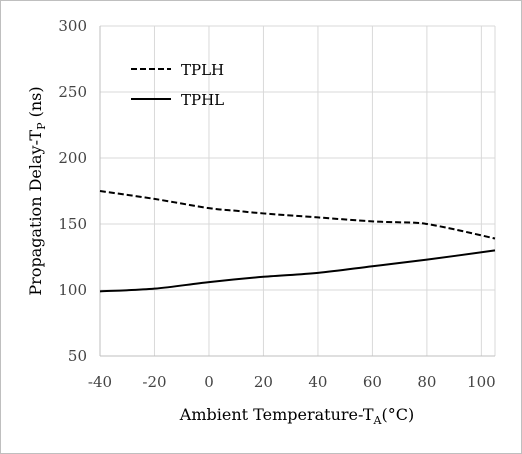 This screenshot has width=522, height=454. Describe the element at coordinates (297, 215) in the screenshot. I see `series-line-tplh` at that location.